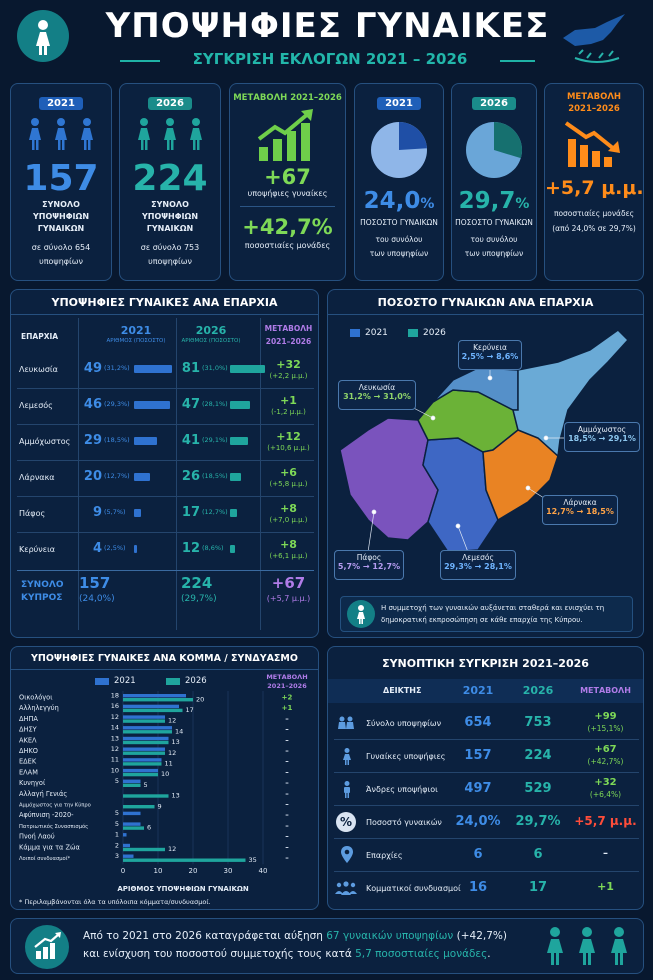  Describe the element at coordinates (346, 888) in the screenshot. I see `group-icon` at that location.